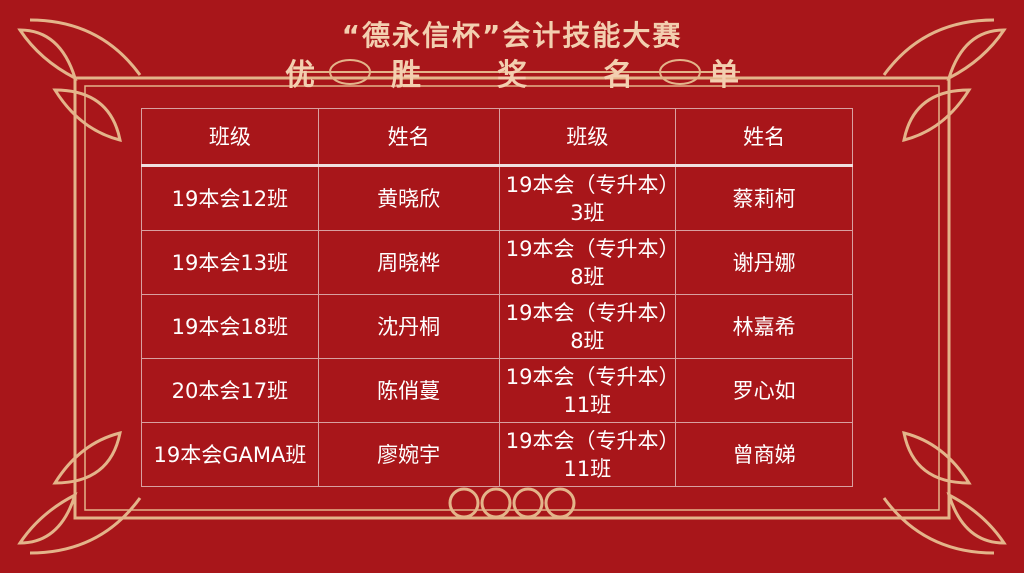  Describe the element at coordinates (618, 75) in the screenshot. I see `title-char: 名` at that location.